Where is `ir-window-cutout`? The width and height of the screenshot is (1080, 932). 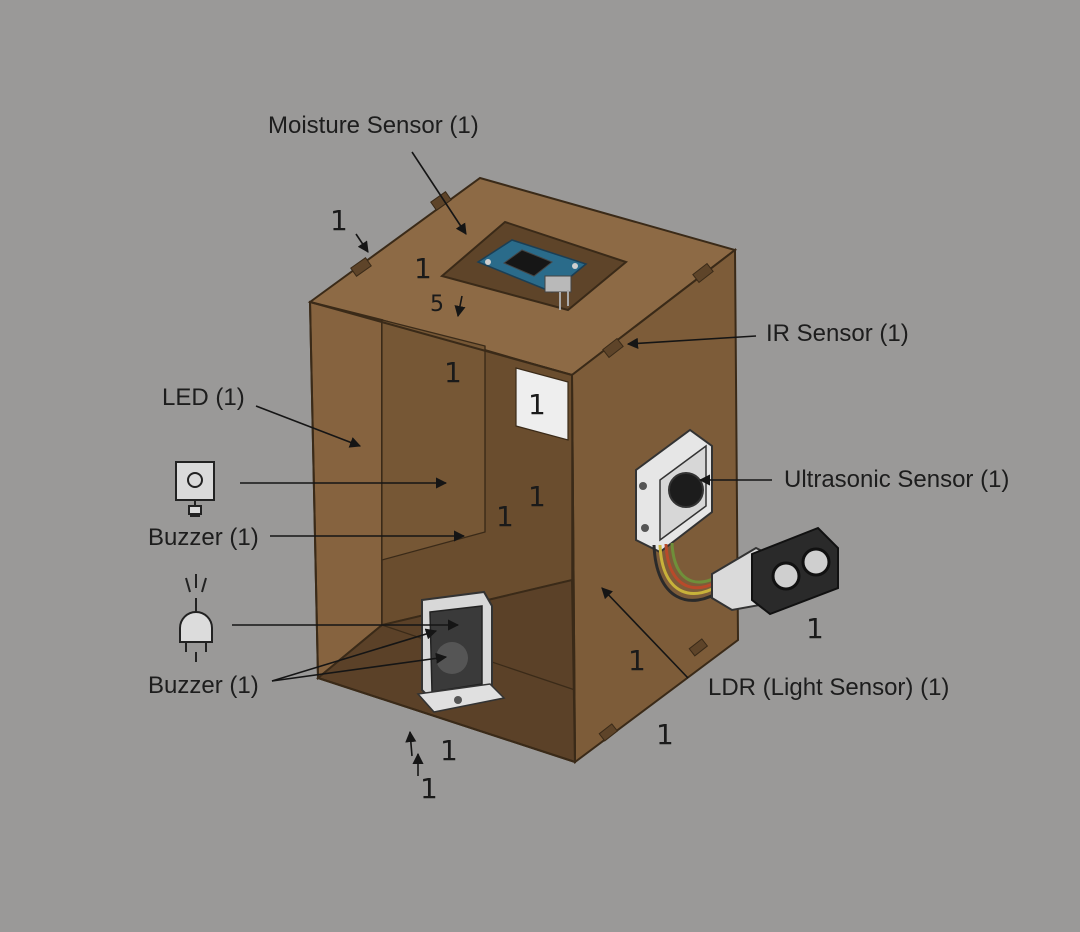
ir-window-cutout is located at coordinates (542, 404).